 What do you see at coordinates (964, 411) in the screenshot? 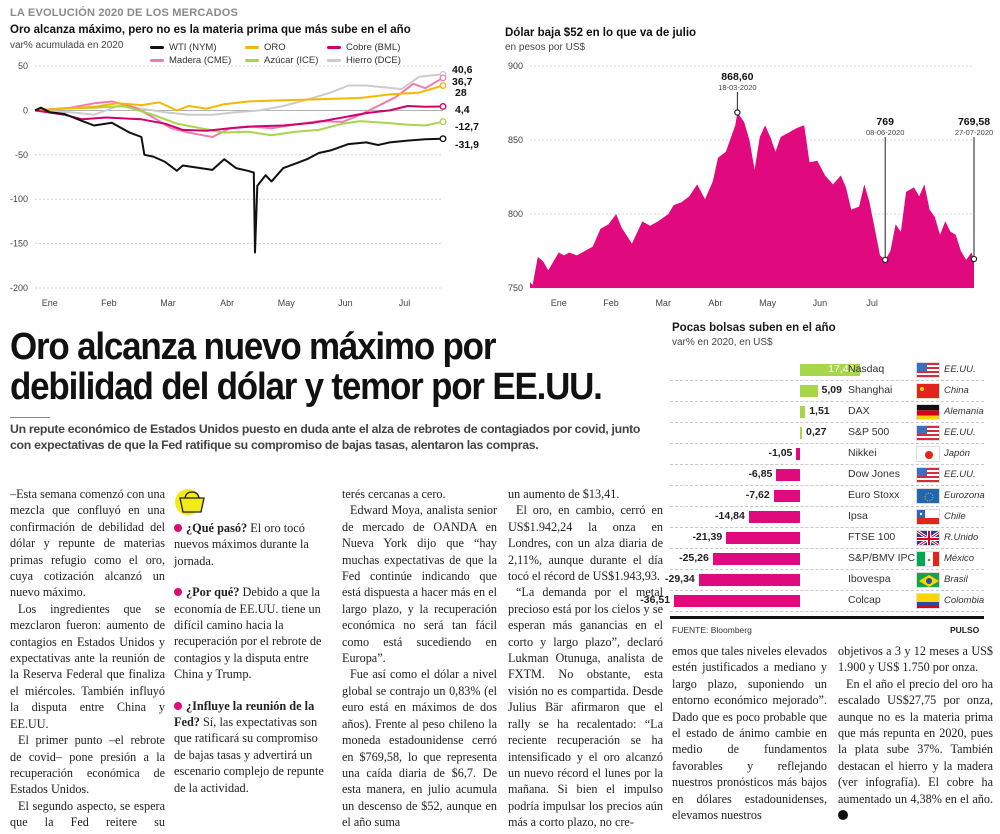
I see `country-label: Alemania` at bounding box center [964, 411].